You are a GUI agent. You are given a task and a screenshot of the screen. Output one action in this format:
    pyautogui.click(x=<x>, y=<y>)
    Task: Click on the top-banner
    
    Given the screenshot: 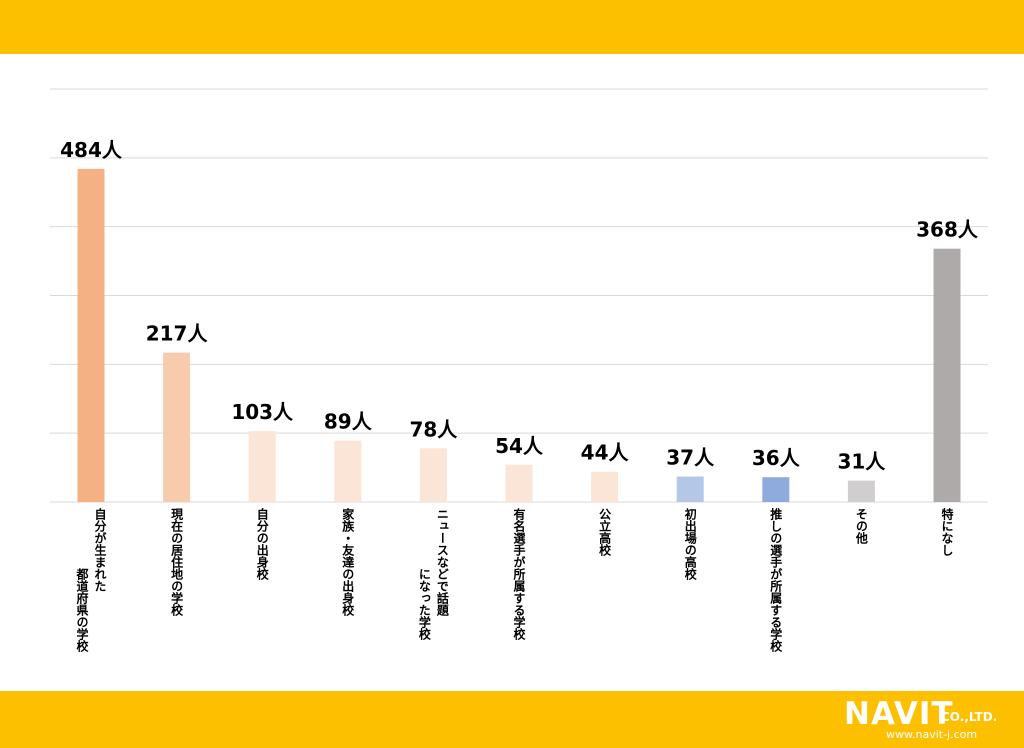 What is the action you would take?
    pyautogui.click(x=512, y=27)
    